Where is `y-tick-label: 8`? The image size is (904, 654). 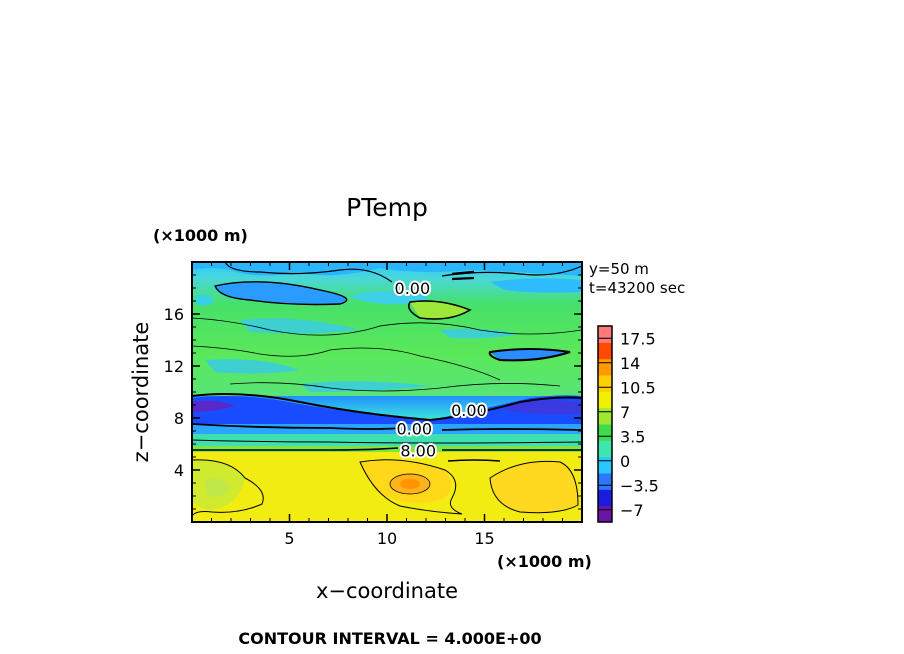
y-tick-label: 8 is located at coordinates (179, 418).